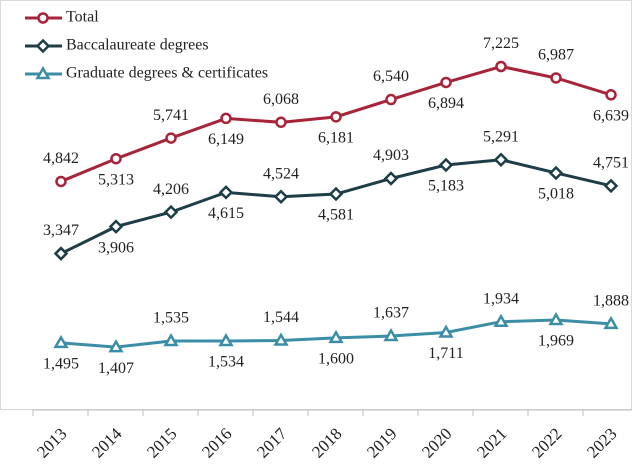 Image resolution: width=632 pixels, height=476 pixels. I want to click on x-tick-label: 2021, so click(491, 442).